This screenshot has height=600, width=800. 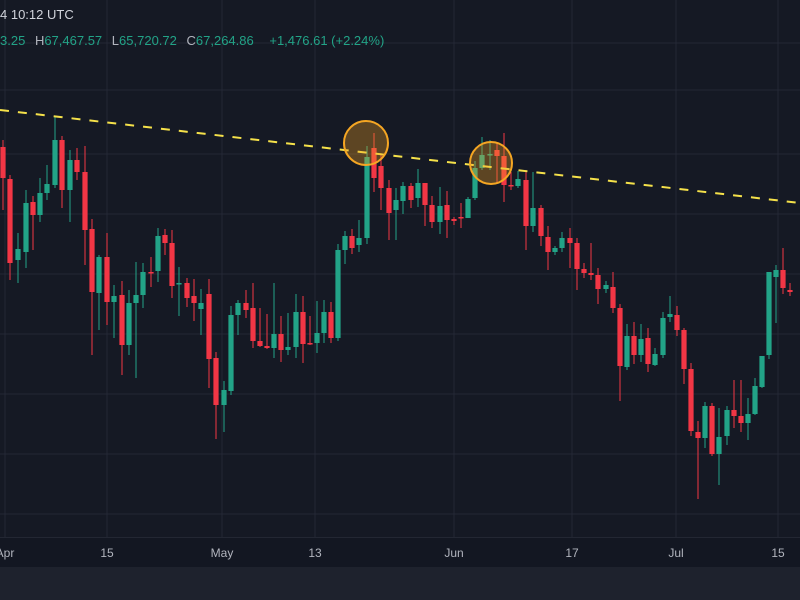 What do you see at coordinates (676, 553) in the screenshot?
I see `x-tick-label: Jul` at bounding box center [676, 553].